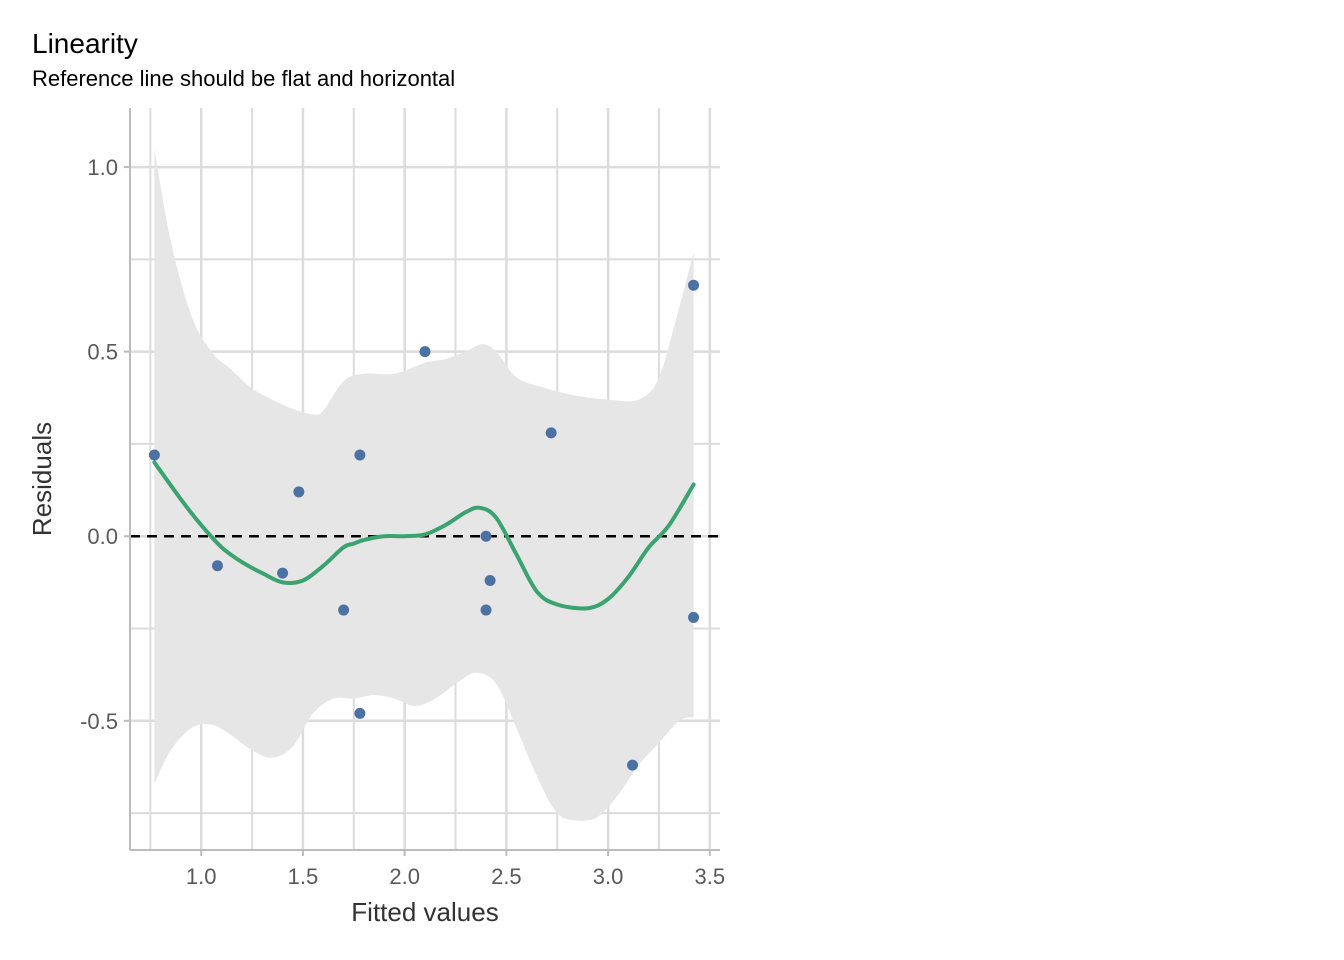  What do you see at coordinates (102, 352) in the screenshot?
I see `y-tick-label: 0.5` at bounding box center [102, 352].